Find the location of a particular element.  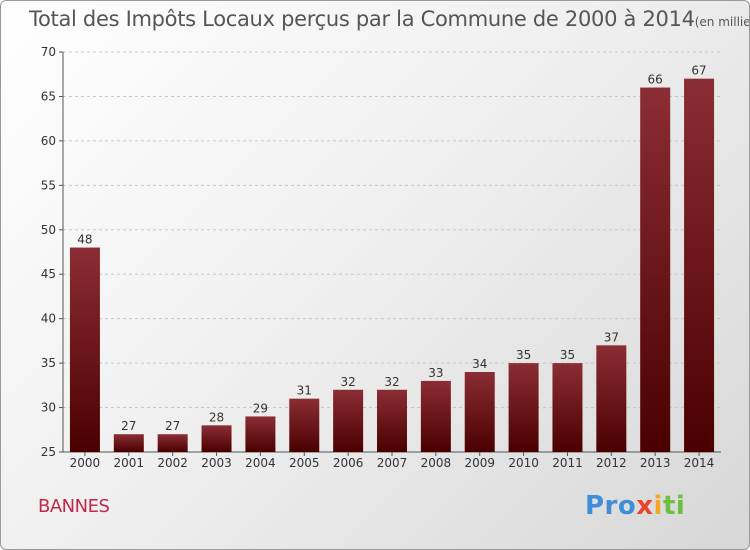

logo-part-2: x is located at coordinates (645, 506).